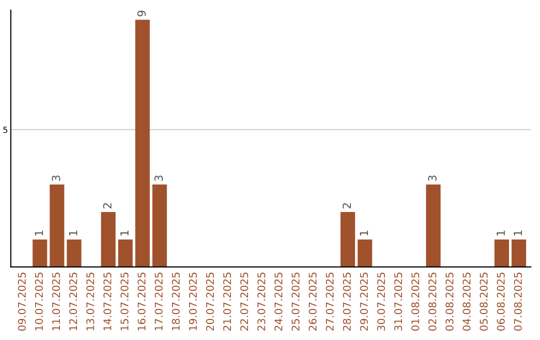 Image resolution: width=540 pixels, height=340 pixels. I want to click on x-tick-label: 09.07.2025, so click(22, 301).